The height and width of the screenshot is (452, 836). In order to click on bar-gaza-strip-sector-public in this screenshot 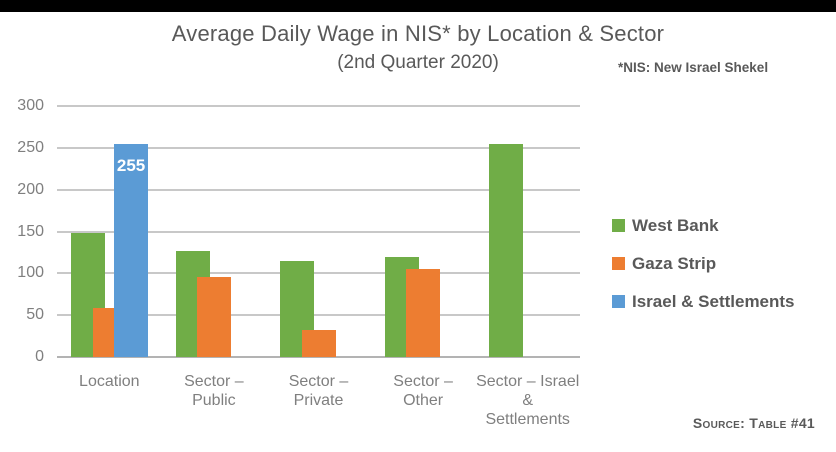, I will do `click(214, 316)`.